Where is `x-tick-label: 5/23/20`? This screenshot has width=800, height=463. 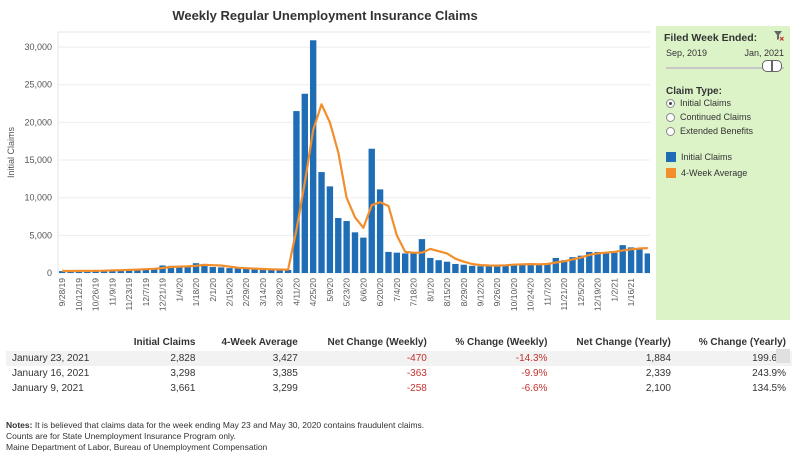 x-tick-label: 5/23/20 is located at coordinates (347, 292).